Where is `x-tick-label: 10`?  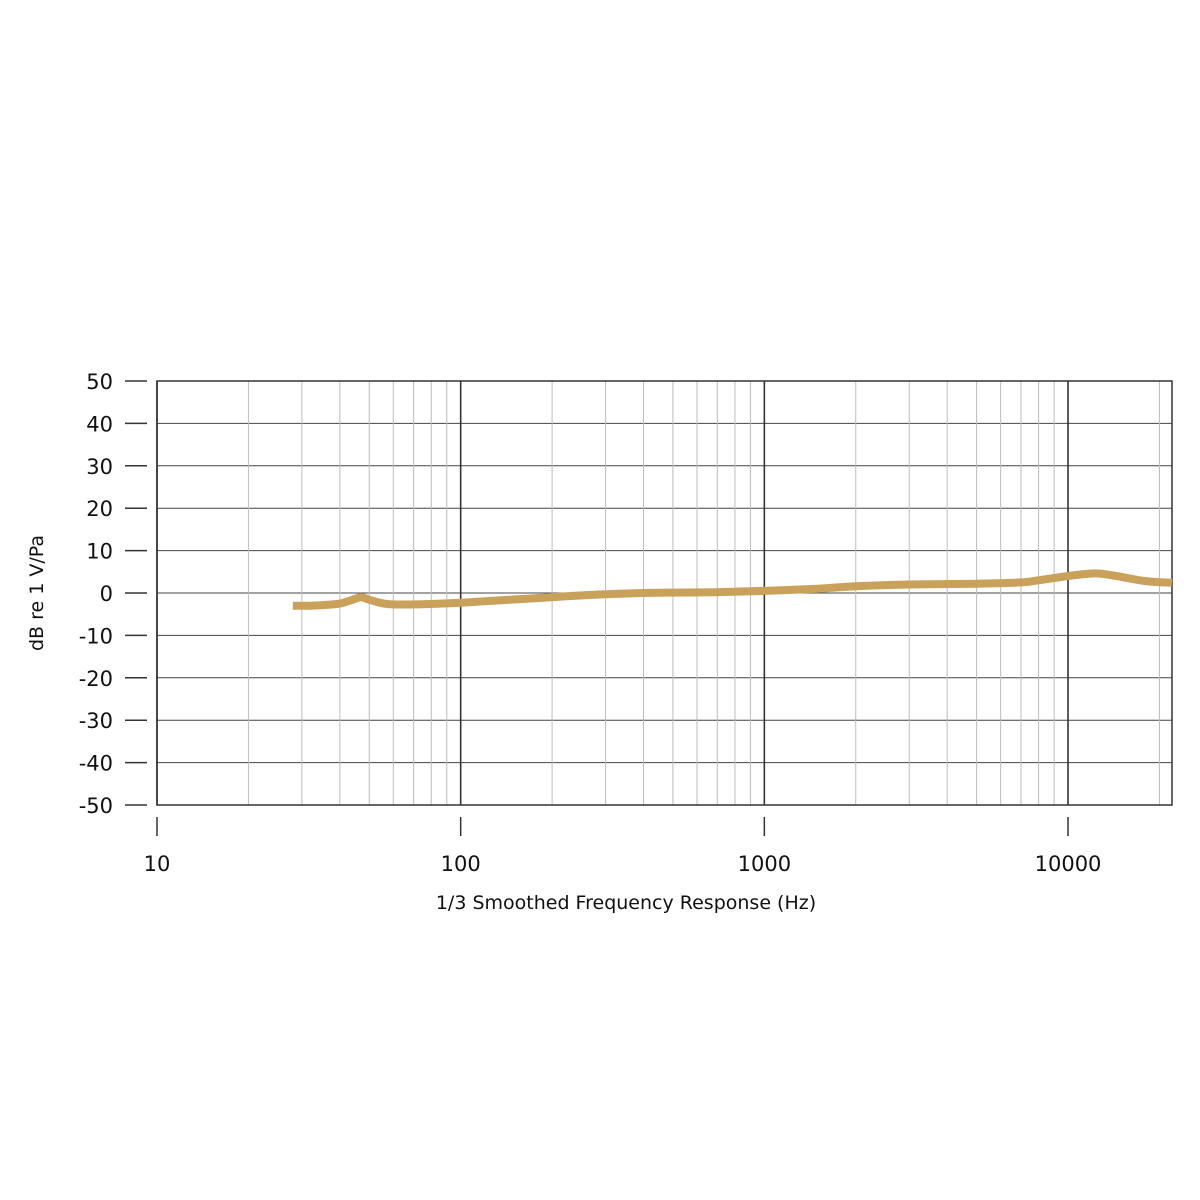
x-tick-label: 10 is located at coordinates (157, 864).